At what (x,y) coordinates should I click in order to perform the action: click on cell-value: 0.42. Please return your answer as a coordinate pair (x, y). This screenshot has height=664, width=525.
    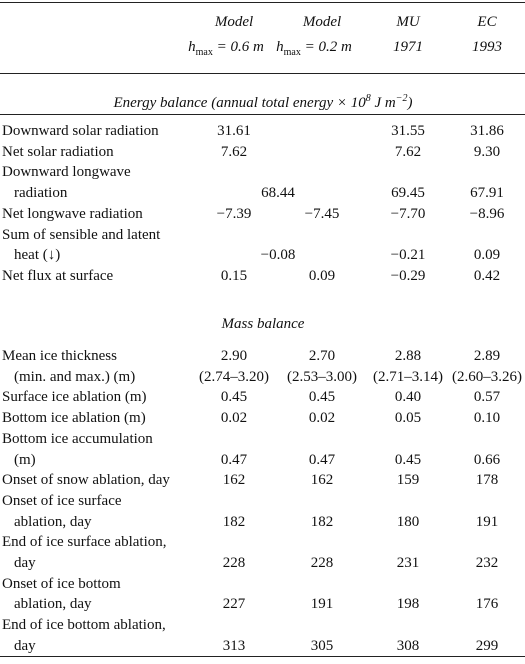
    Looking at the image, I should click on (487, 275).